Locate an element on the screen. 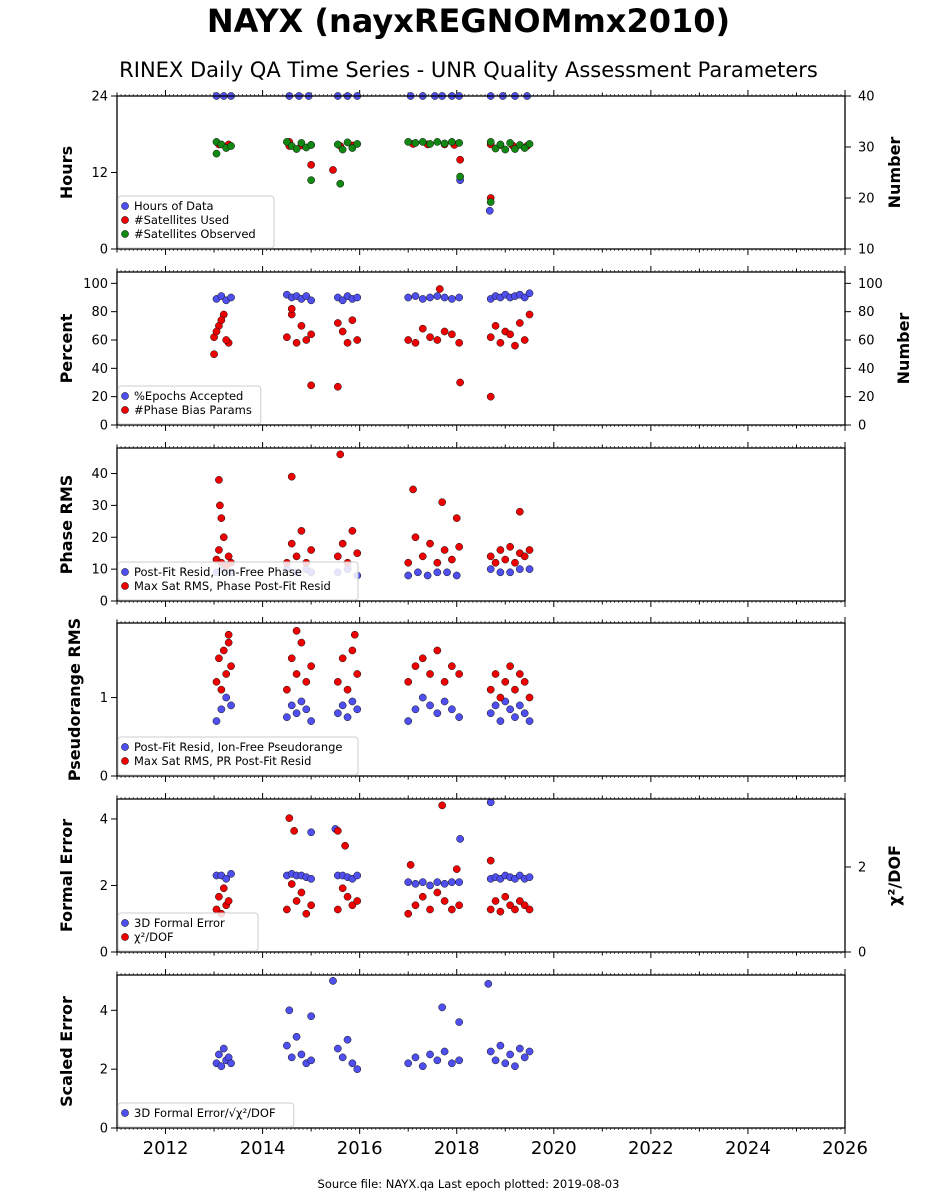 The height and width of the screenshot is (1200, 937). legend-label: #Phase Bias Params is located at coordinates (193, 410).